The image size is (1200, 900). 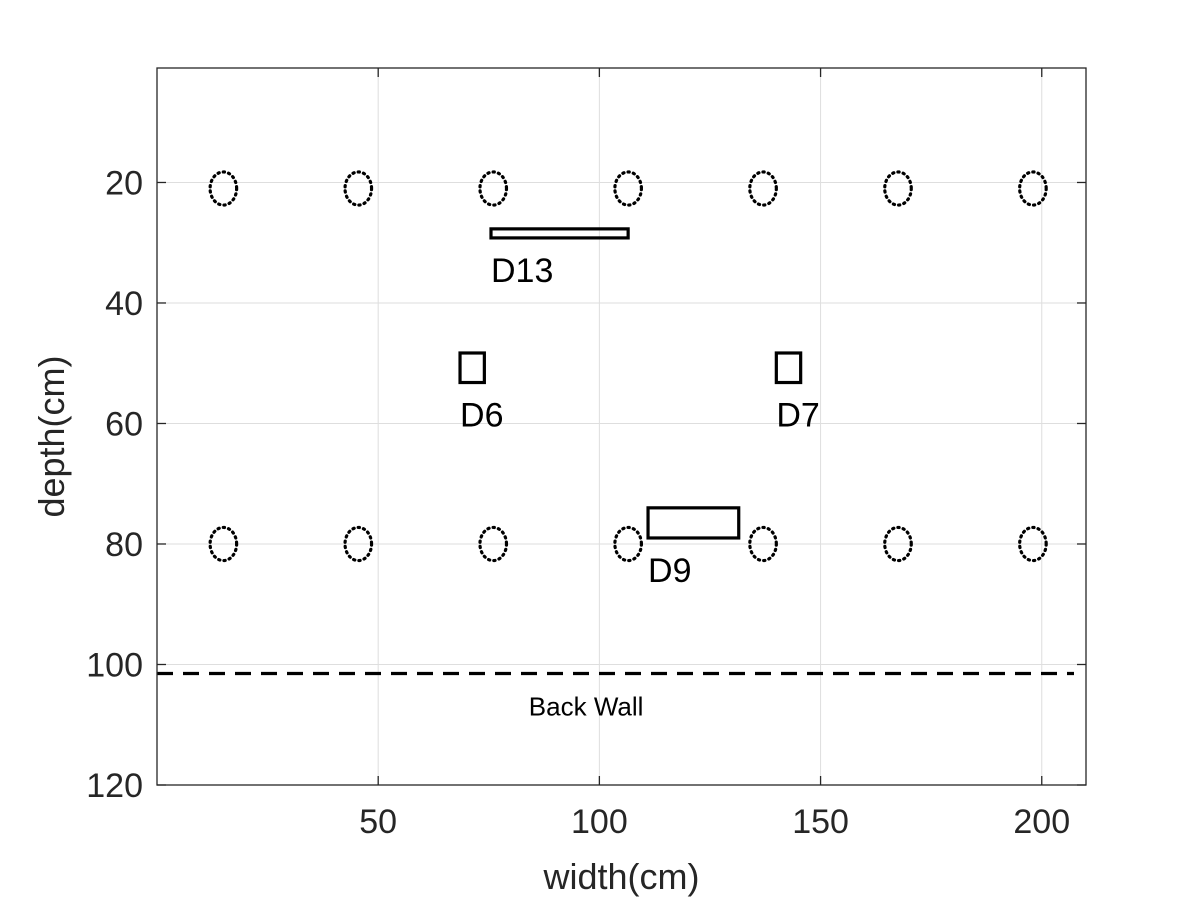 I want to click on x-tick-label: 50, so click(x=378, y=822).